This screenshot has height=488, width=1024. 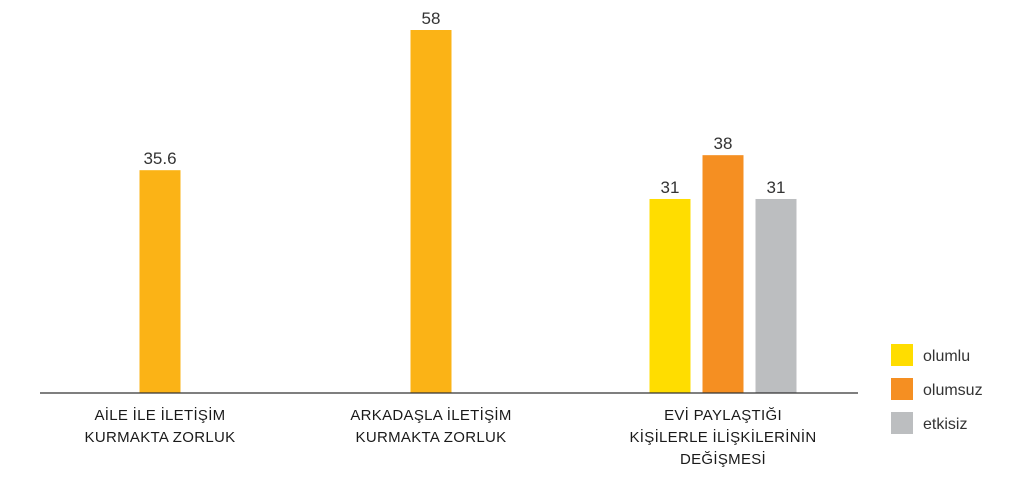 What do you see at coordinates (902, 355) in the screenshot?
I see `legend-swatch-olumlu` at bounding box center [902, 355].